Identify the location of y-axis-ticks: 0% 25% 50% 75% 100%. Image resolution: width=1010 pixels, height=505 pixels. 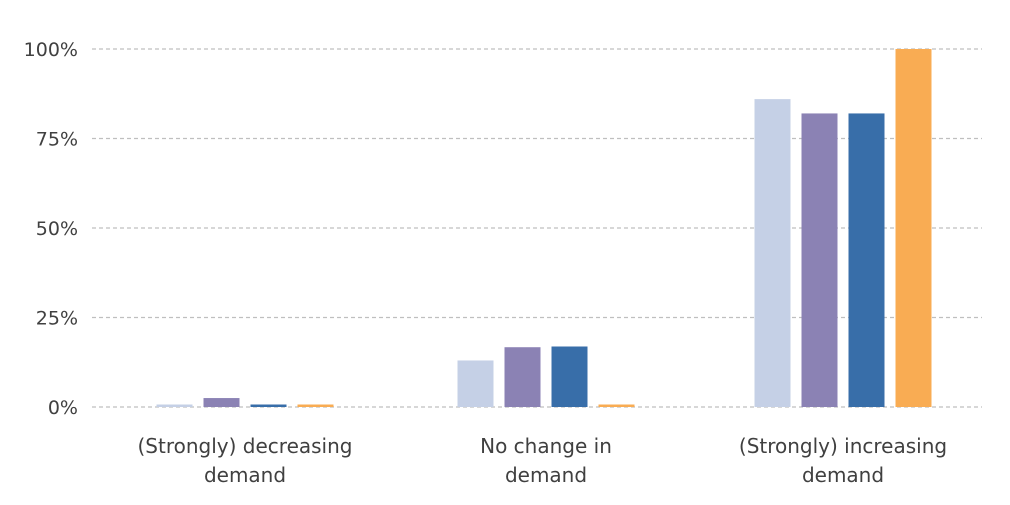
(51, 229).